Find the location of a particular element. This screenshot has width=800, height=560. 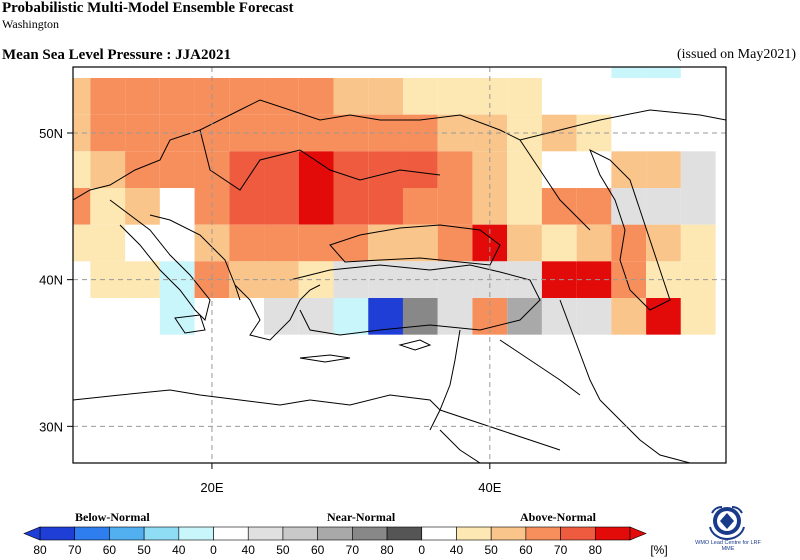

lat-tick-label: 30N is located at coordinates (51, 426).